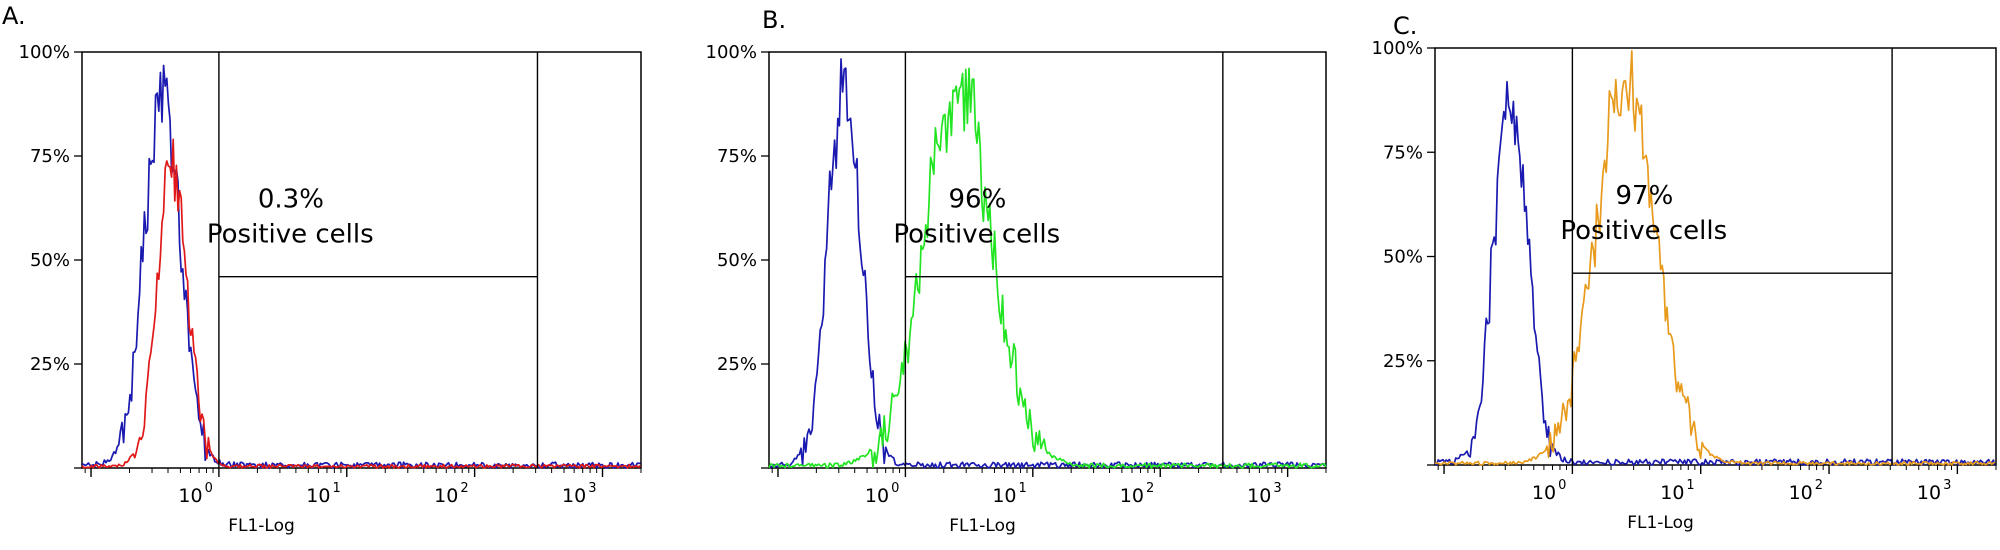  Describe the element at coordinates (978, 200) in the screenshot. I see `gate-percent: 96%` at that location.